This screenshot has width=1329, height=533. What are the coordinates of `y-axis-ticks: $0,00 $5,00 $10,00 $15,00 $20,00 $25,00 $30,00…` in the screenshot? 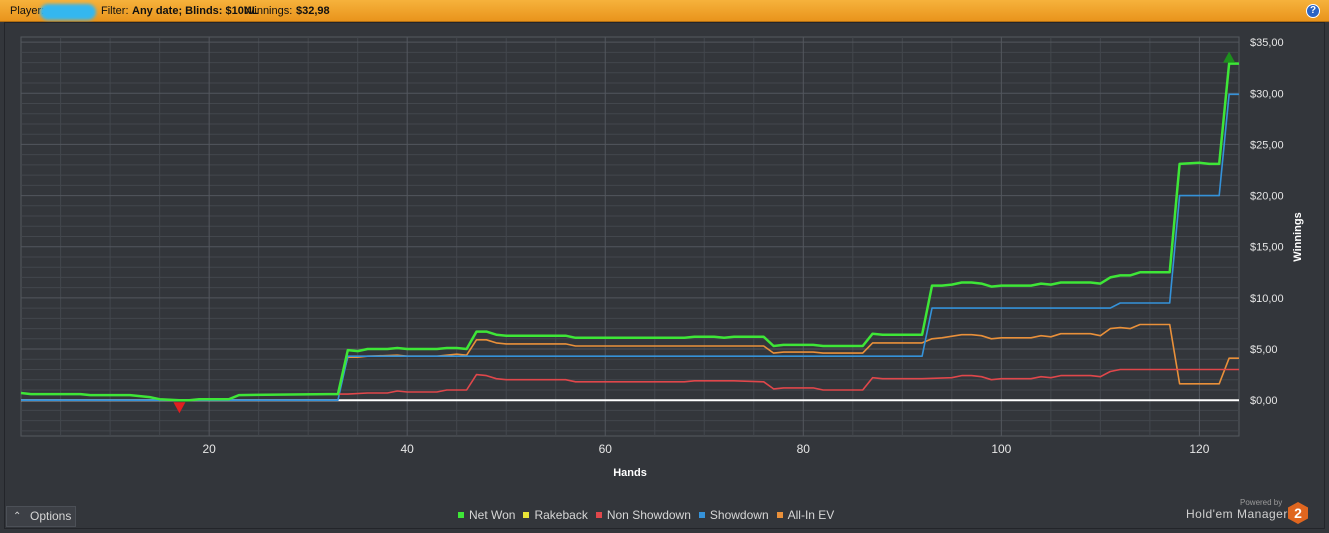 It's located at (1267, 222).